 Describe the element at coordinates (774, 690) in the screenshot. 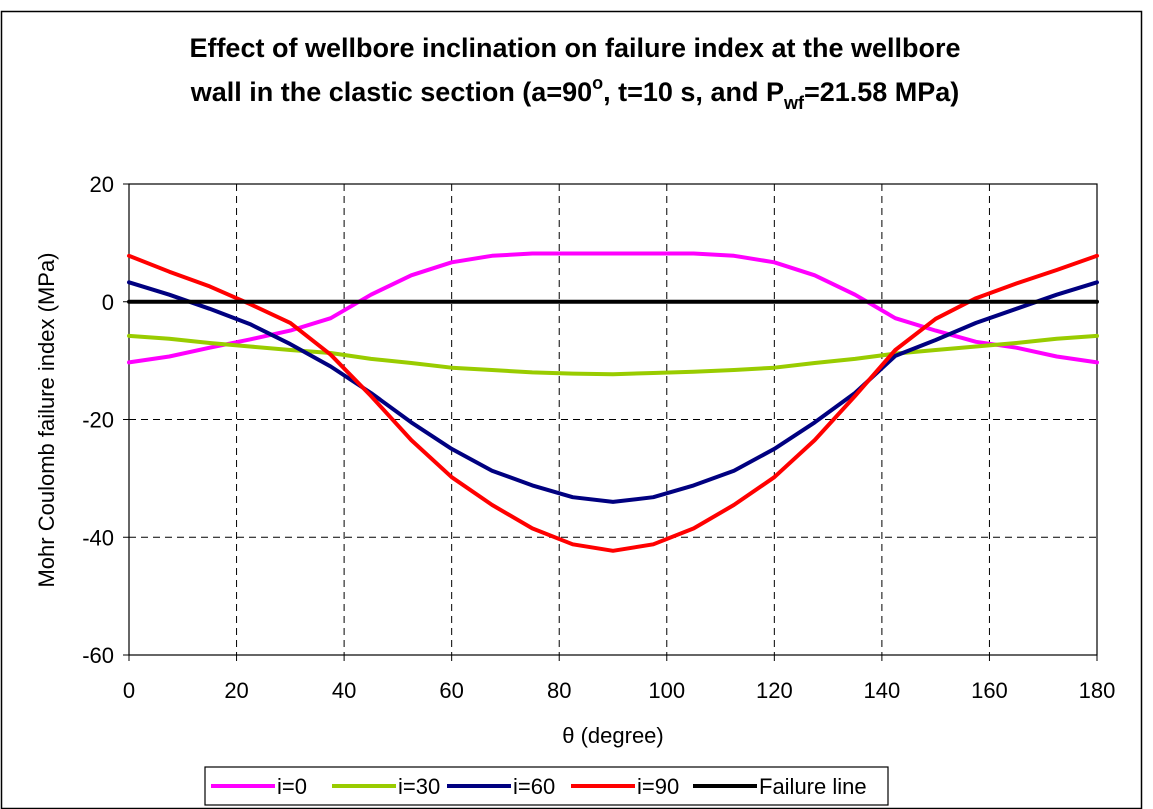

I see `x-tick-label: 120` at that location.